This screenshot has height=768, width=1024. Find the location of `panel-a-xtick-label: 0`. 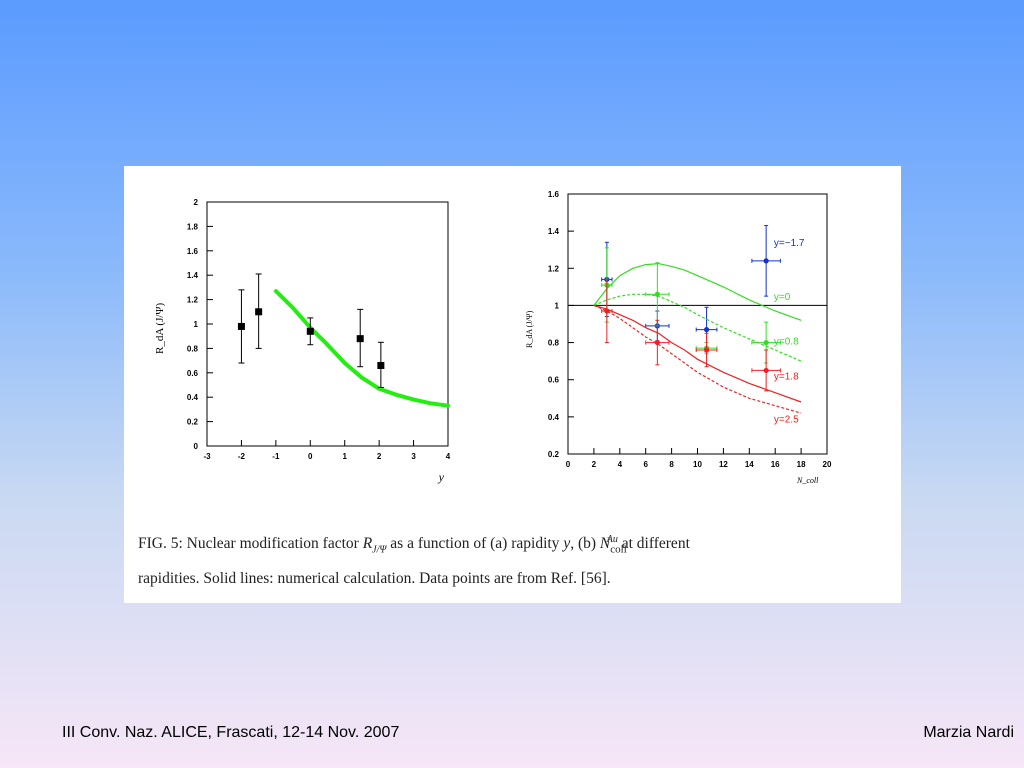

panel-a-xtick-label: 0 is located at coordinates (310, 456).